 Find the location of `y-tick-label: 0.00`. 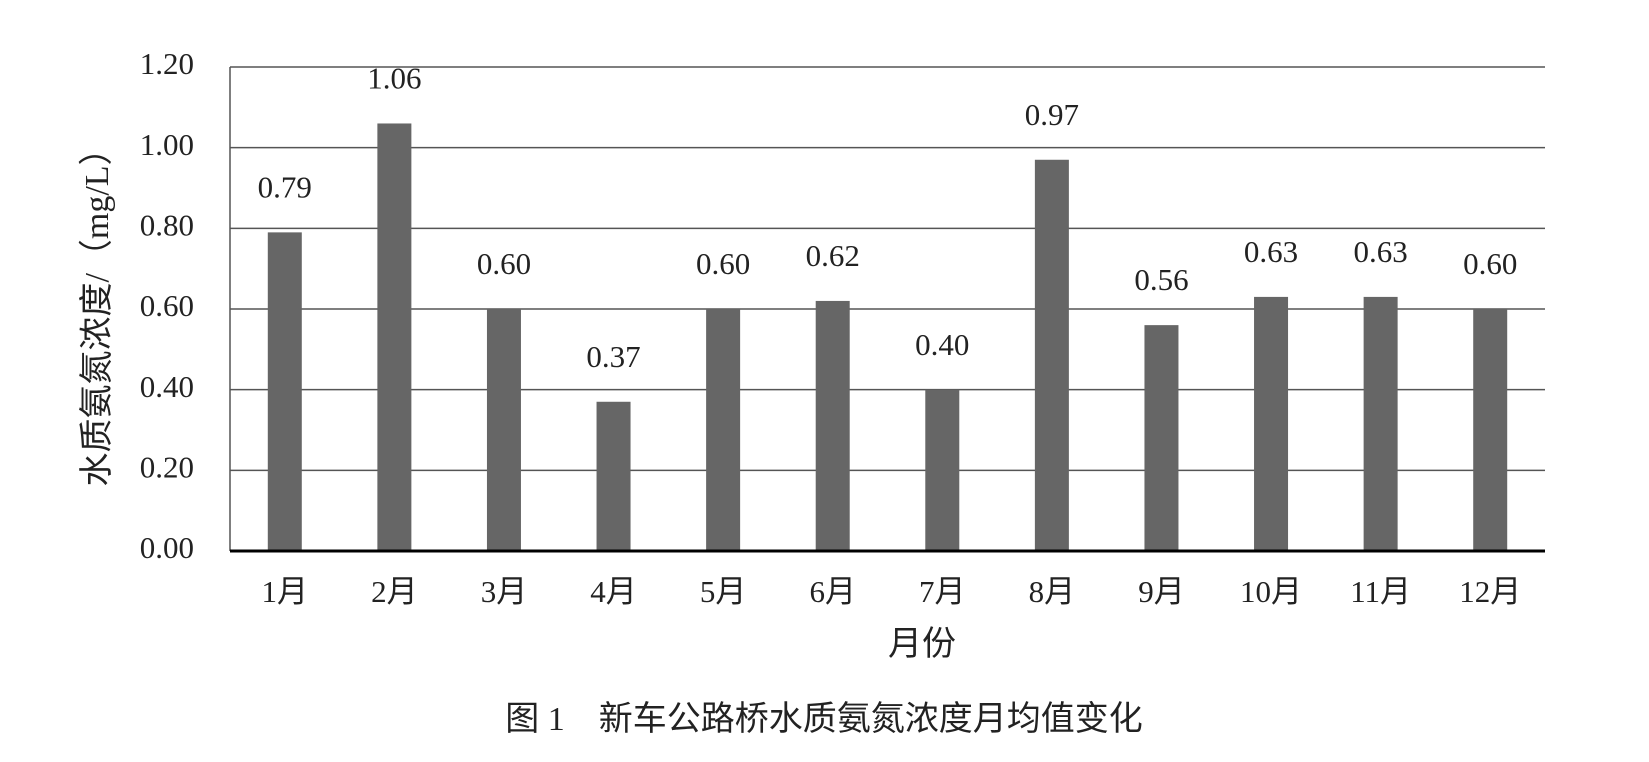

y-tick-label: 0.00 is located at coordinates (167, 547).